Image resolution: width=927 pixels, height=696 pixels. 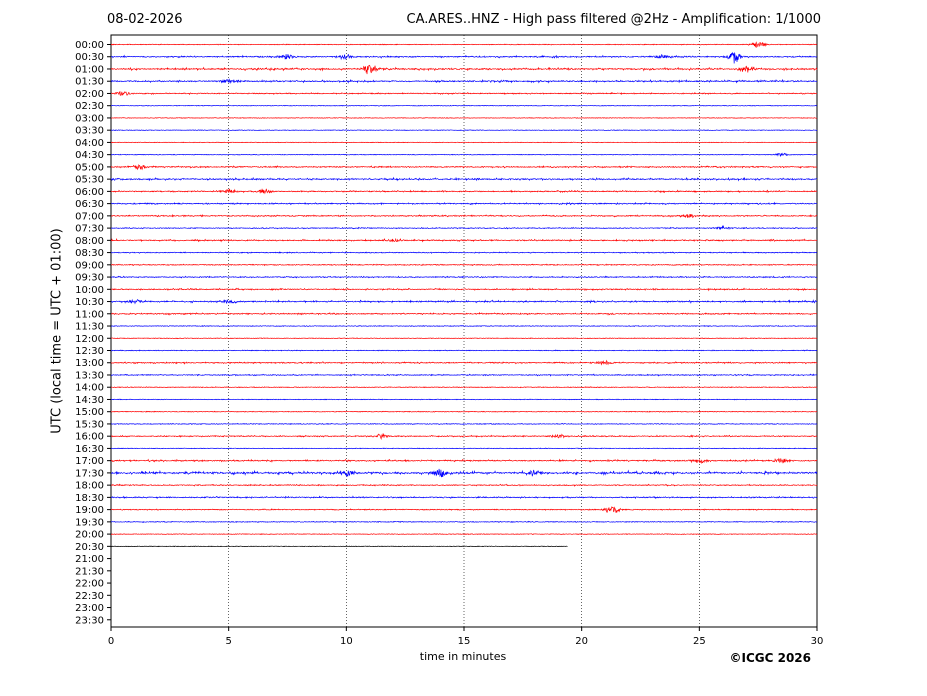 What do you see at coordinates (89, 45) in the screenshot?
I see `y-tick-label: 00:00` at bounding box center [89, 45].